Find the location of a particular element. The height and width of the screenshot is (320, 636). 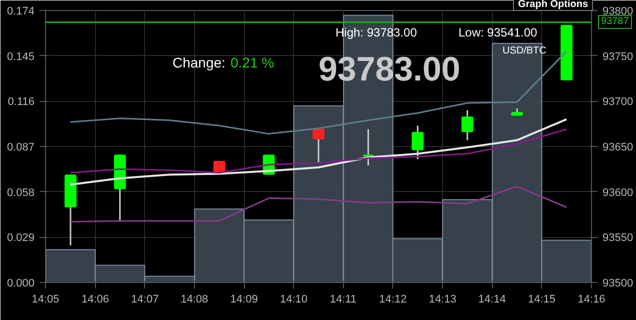

annotation: 0.21 % is located at coordinates (252, 62).